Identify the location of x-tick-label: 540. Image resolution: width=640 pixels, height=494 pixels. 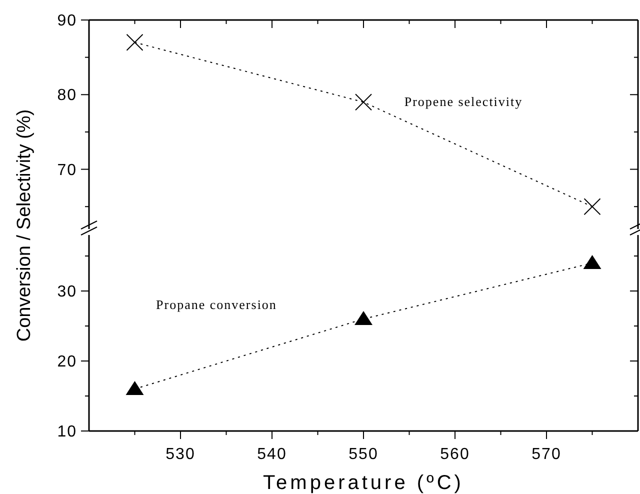
(272, 454).